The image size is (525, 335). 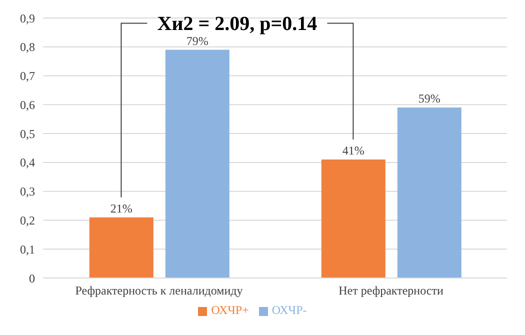 What do you see at coordinates (289, 310) in the screenshot?
I see `legend-label: ОХЧР-` at bounding box center [289, 310].